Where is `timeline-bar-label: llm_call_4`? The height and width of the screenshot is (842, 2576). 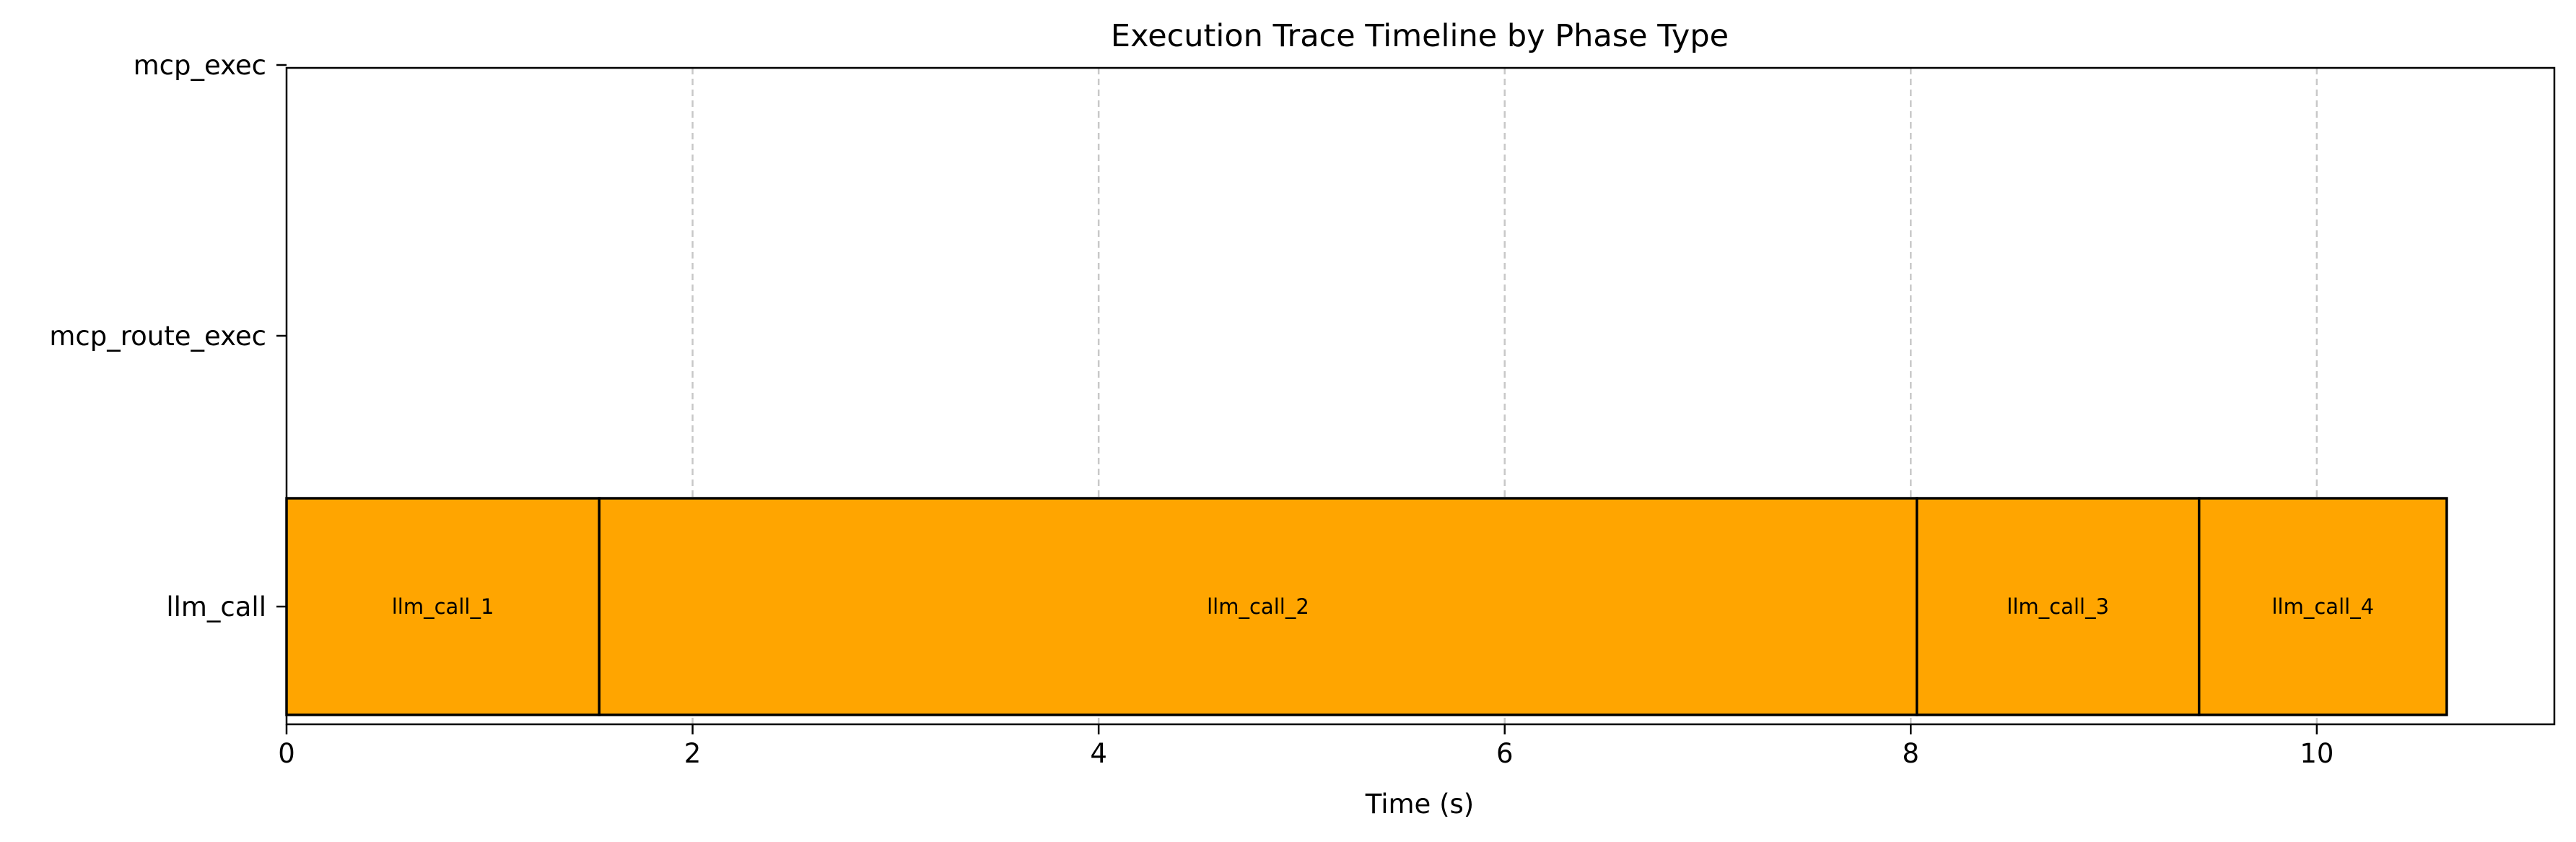
timeline-bar-label: llm_call_4 is located at coordinates (2323, 606).